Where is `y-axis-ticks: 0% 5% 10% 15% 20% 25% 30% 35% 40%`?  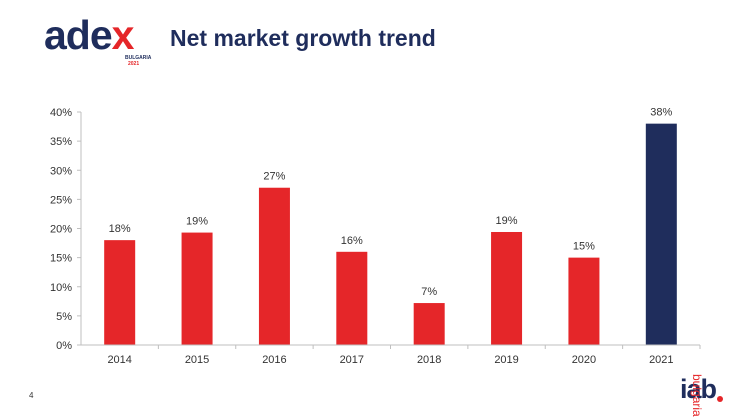
y-axis-ticks: 0% 5% 10% 15% 20% 25% 30% 35% 40% is located at coordinates (65, 229).